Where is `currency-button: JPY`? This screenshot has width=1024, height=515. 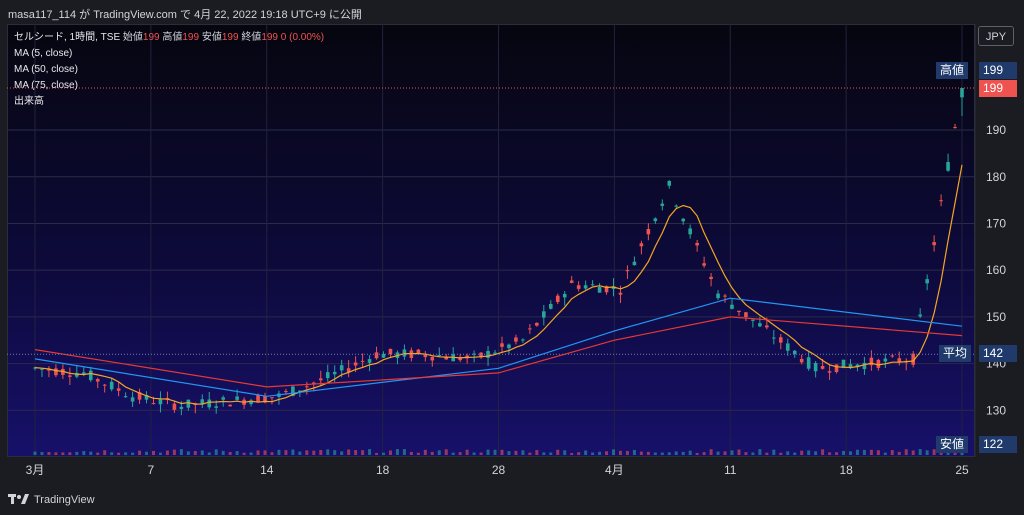 currency-button: JPY is located at coordinates (996, 36).